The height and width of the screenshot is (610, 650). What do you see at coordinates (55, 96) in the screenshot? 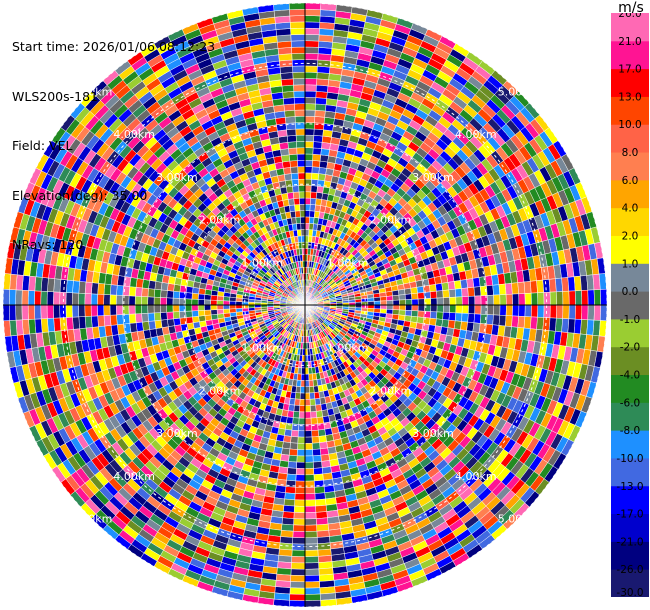
I see `instrument-text: WLS200s-181` at bounding box center [55, 96].